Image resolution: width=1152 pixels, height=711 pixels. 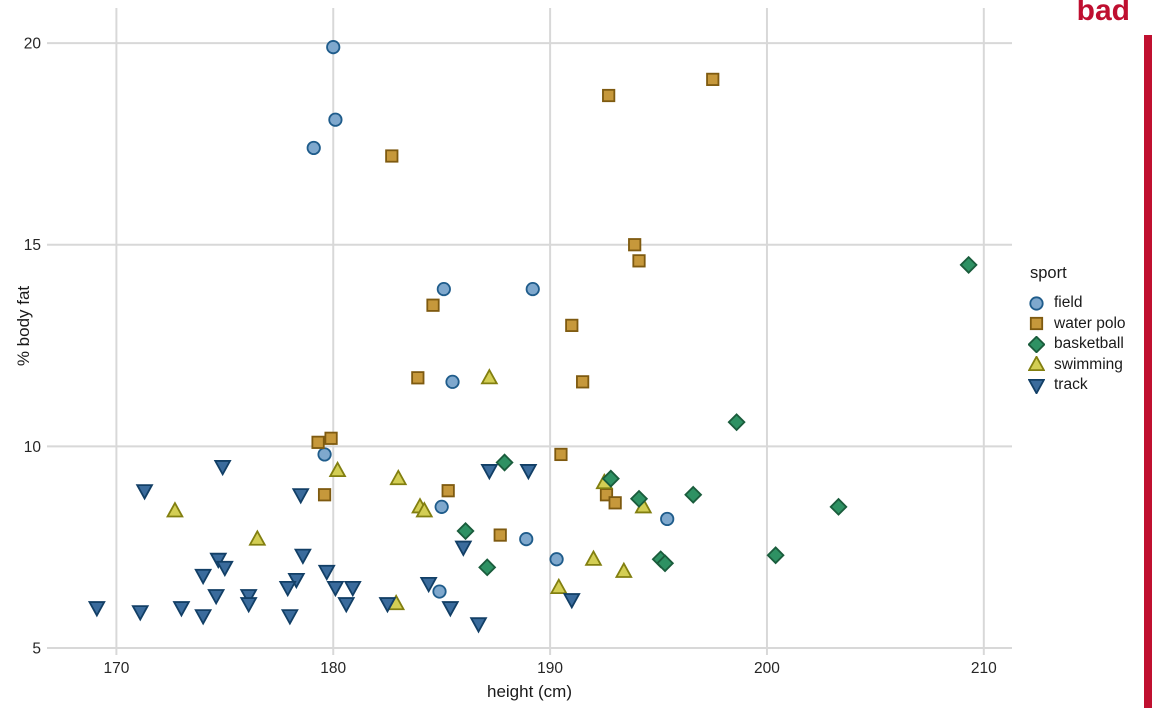 I want to click on y-tick-label: 10, so click(x=33, y=447).